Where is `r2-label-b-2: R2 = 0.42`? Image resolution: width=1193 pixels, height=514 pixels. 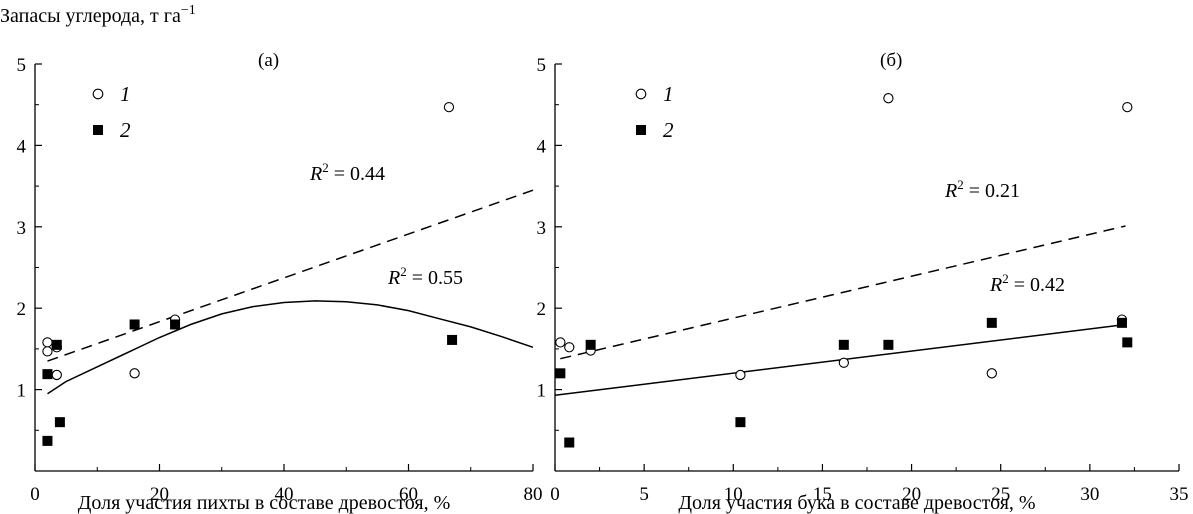 r2-label-b-2: R2 = 0.42 is located at coordinates (1027, 283).